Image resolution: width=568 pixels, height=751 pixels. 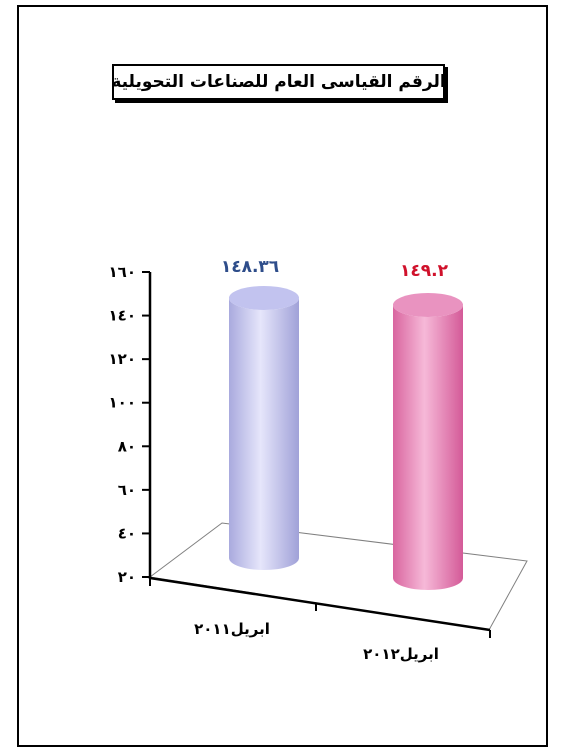 I want to click on chart-title-box: الرقم القياسى العام للصناعات التحويلية, so click(x=278, y=82).